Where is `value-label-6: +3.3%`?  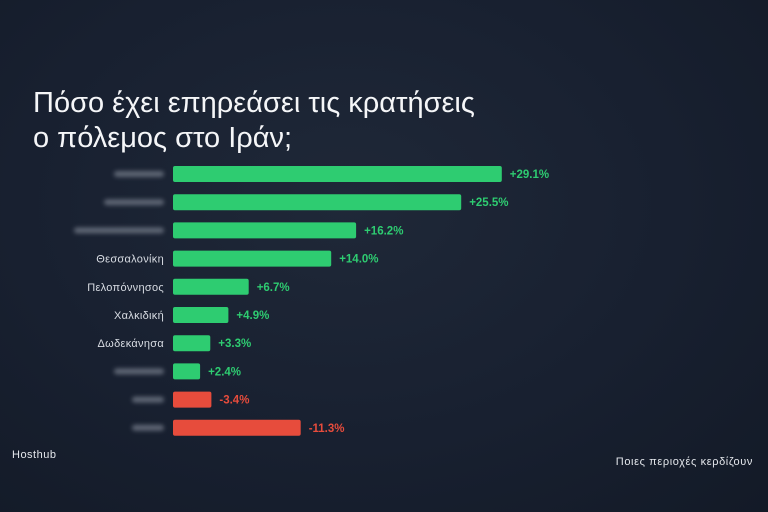
value-label-6: +3.3% is located at coordinates (234, 344).